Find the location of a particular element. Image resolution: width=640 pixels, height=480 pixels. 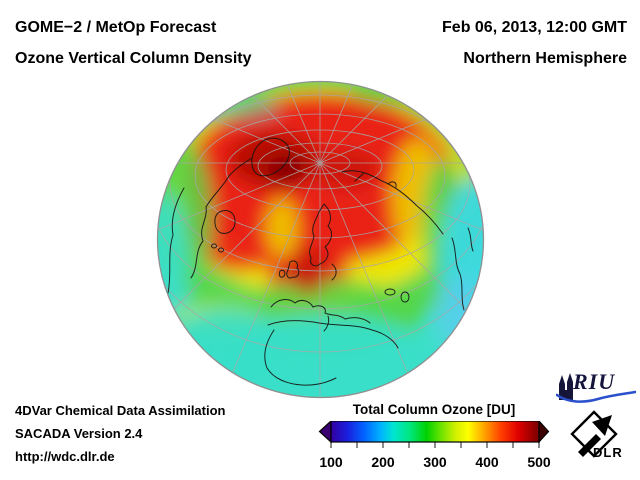

software-version-label: SACADA Version 2.4 is located at coordinates (79, 433).